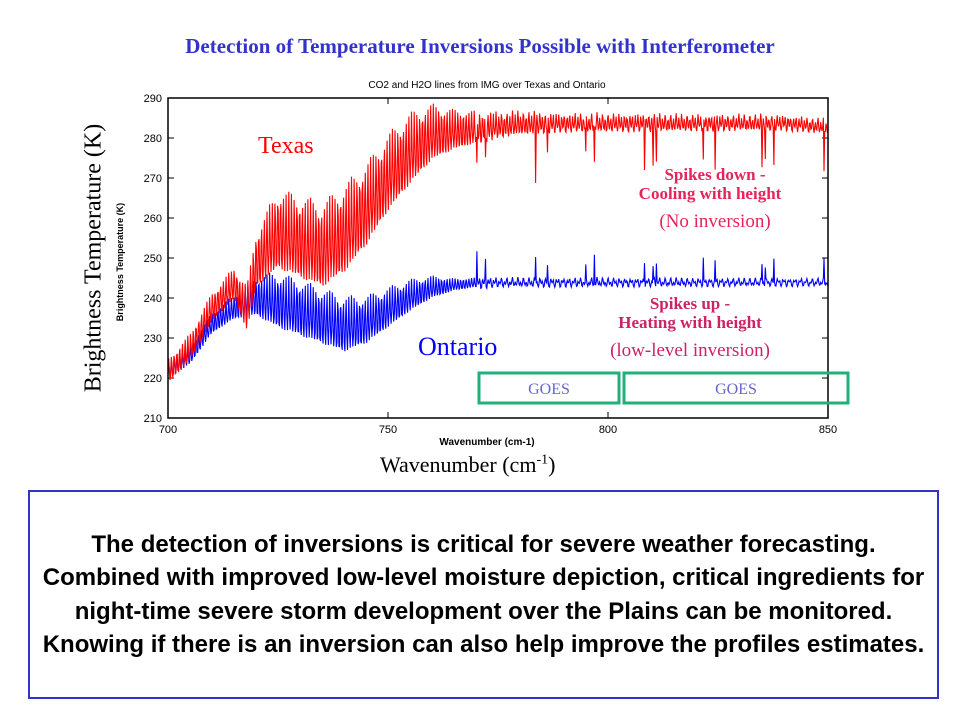 The width and height of the screenshot is (960, 720). What do you see at coordinates (458, 346) in the screenshot?
I see `ontario-label: Ontario` at bounding box center [458, 346].